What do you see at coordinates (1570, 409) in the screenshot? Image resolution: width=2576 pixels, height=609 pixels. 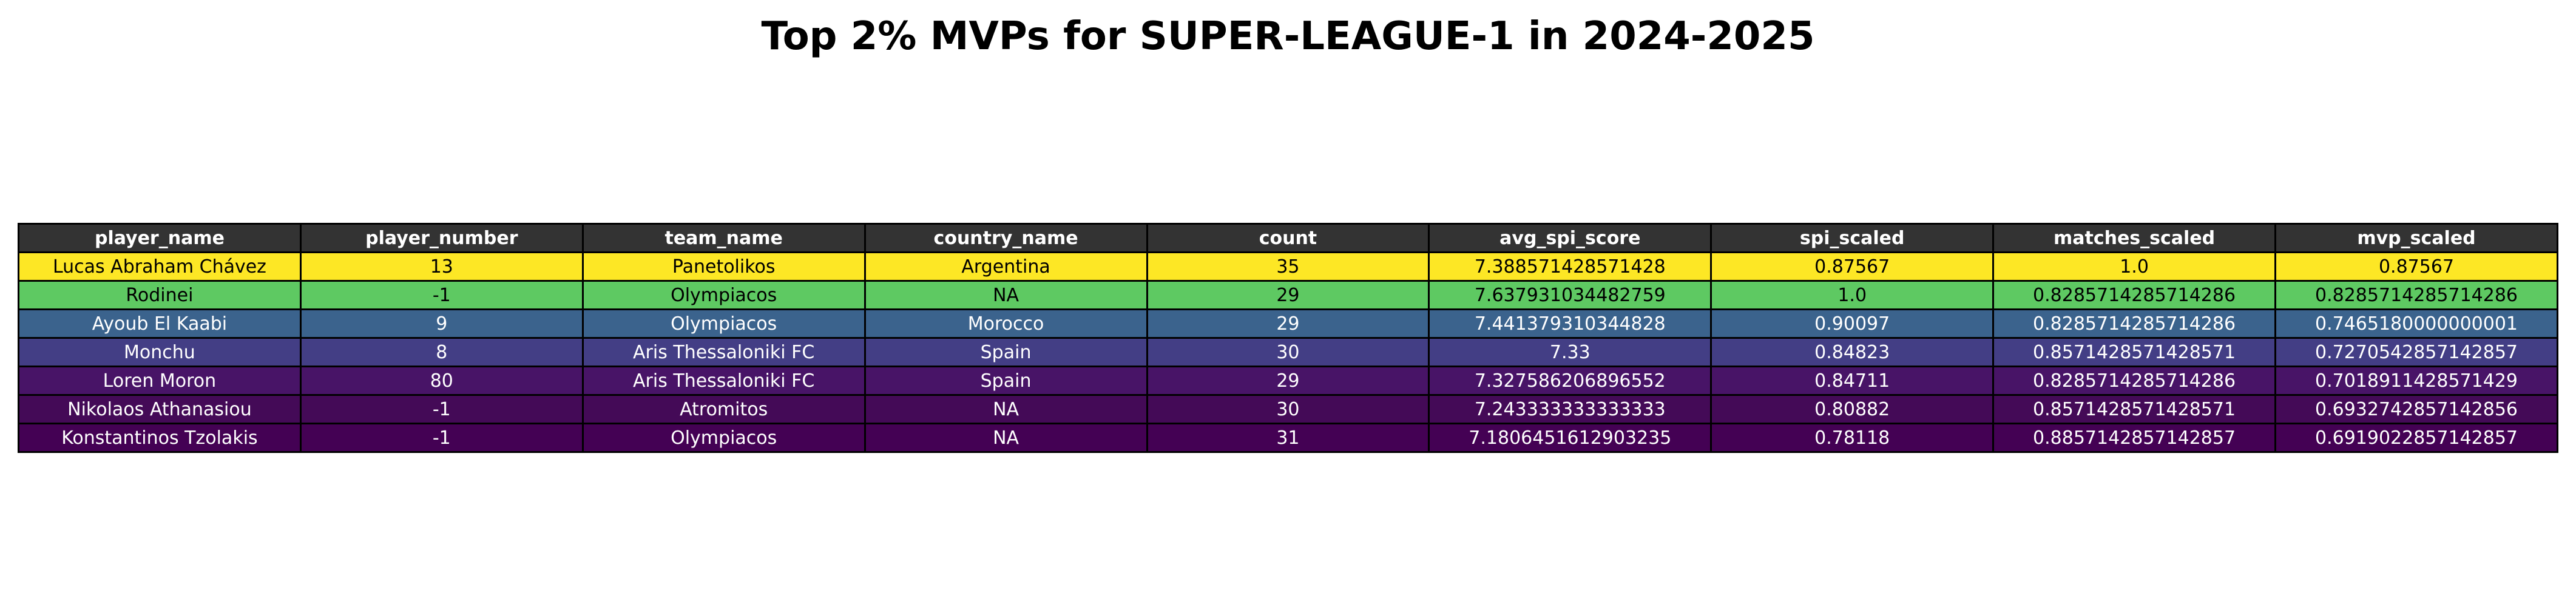 I see `table-cell: 7.243333333333333` at bounding box center [1570, 409].